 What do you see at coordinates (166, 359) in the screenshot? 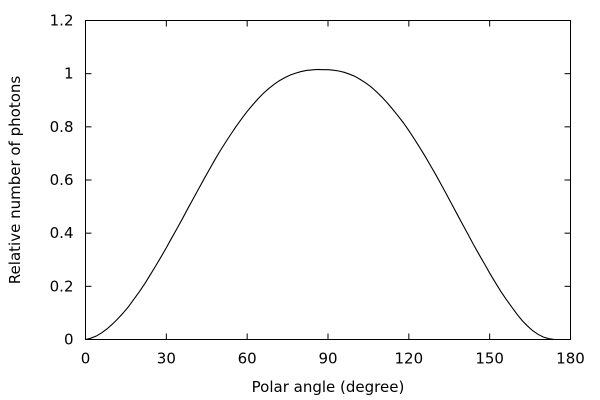
I see `x-tick-label: 30` at bounding box center [166, 359].